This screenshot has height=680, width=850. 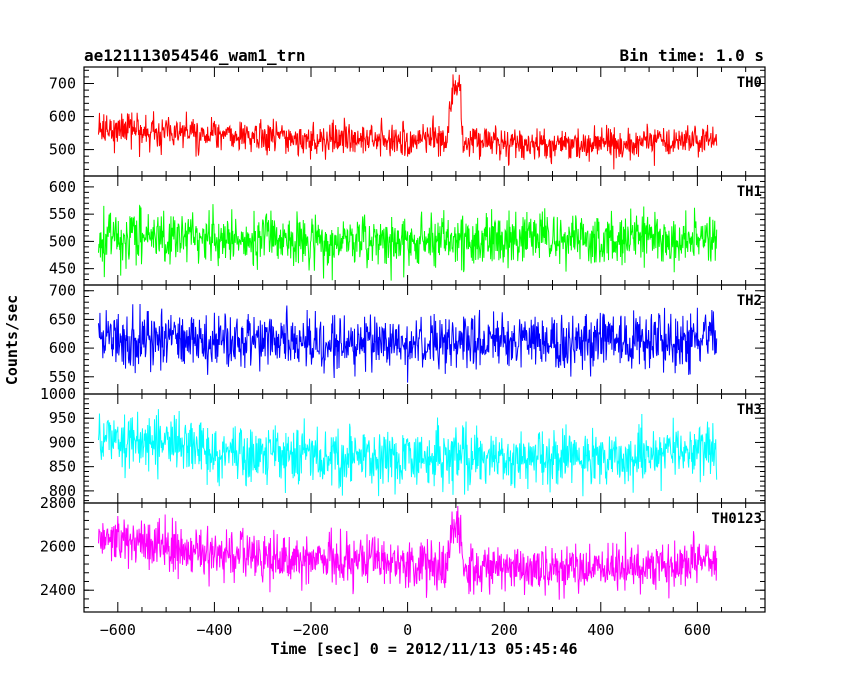 I want to click on panel-th0123: 2400 2600 2800 TH0123, so click(x=403, y=553).